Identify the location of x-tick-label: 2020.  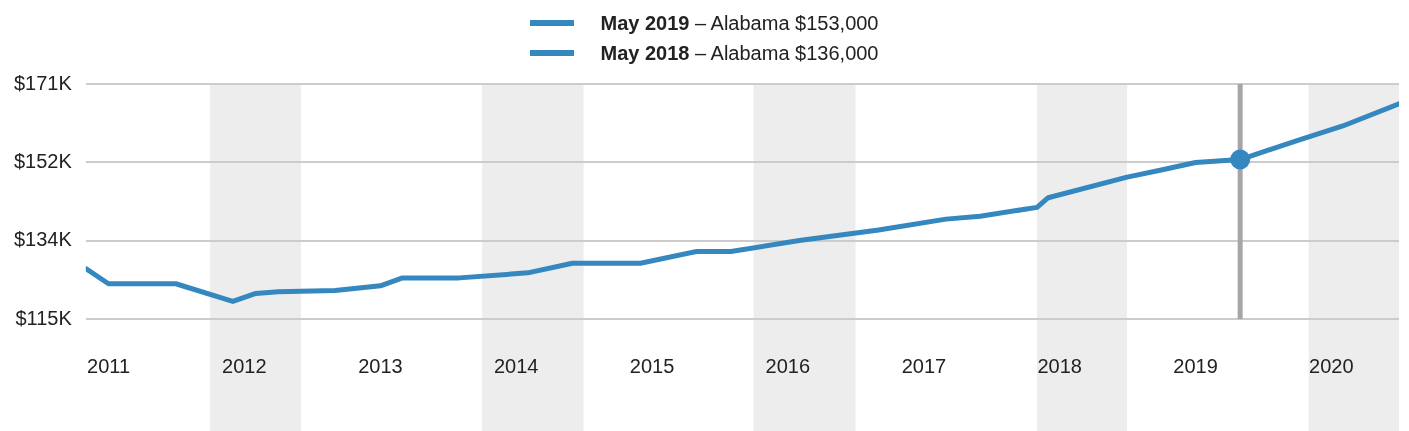
(1331, 365).